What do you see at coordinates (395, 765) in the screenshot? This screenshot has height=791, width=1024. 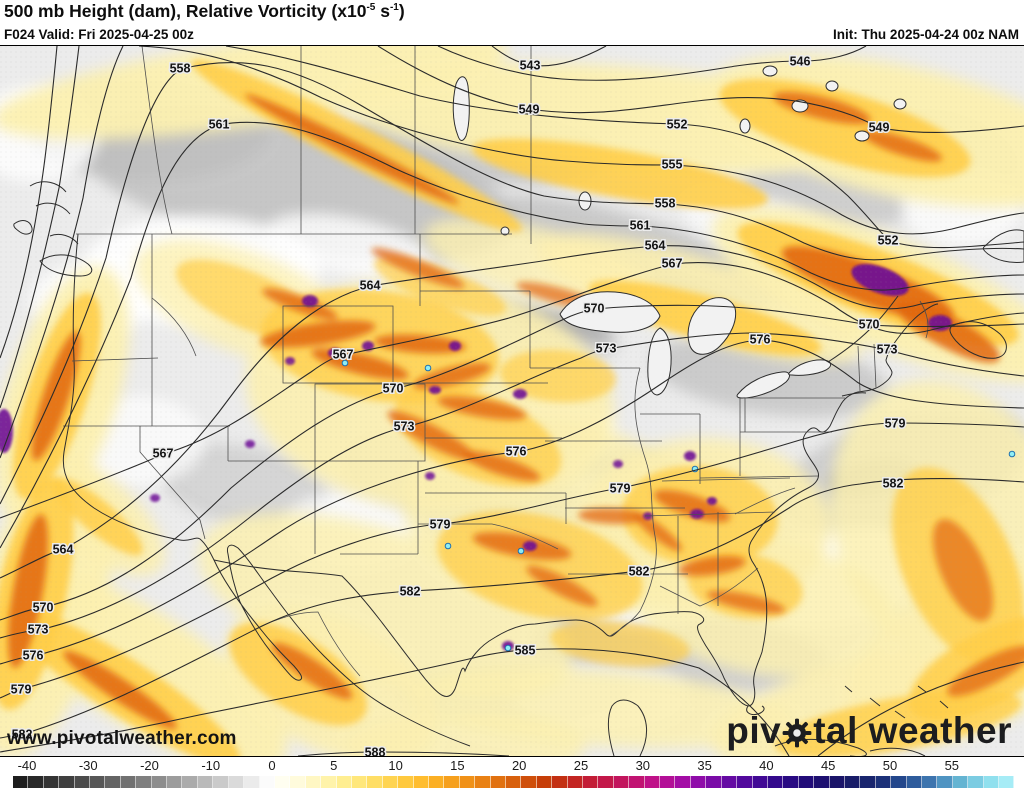 I see `colorbar-tick-label: 10` at bounding box center [395, 765].